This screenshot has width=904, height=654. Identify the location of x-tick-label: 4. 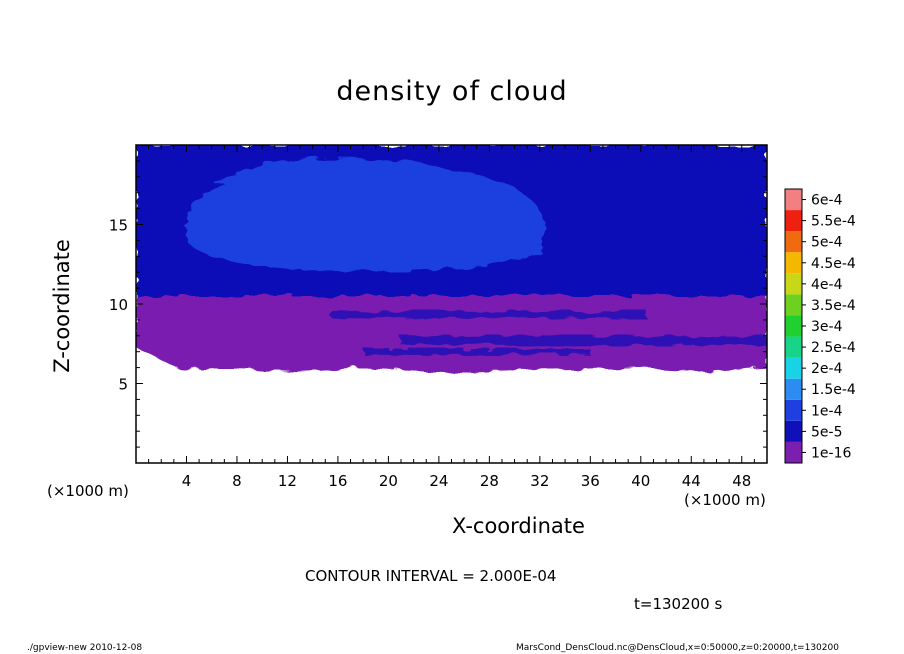
(187, 481).